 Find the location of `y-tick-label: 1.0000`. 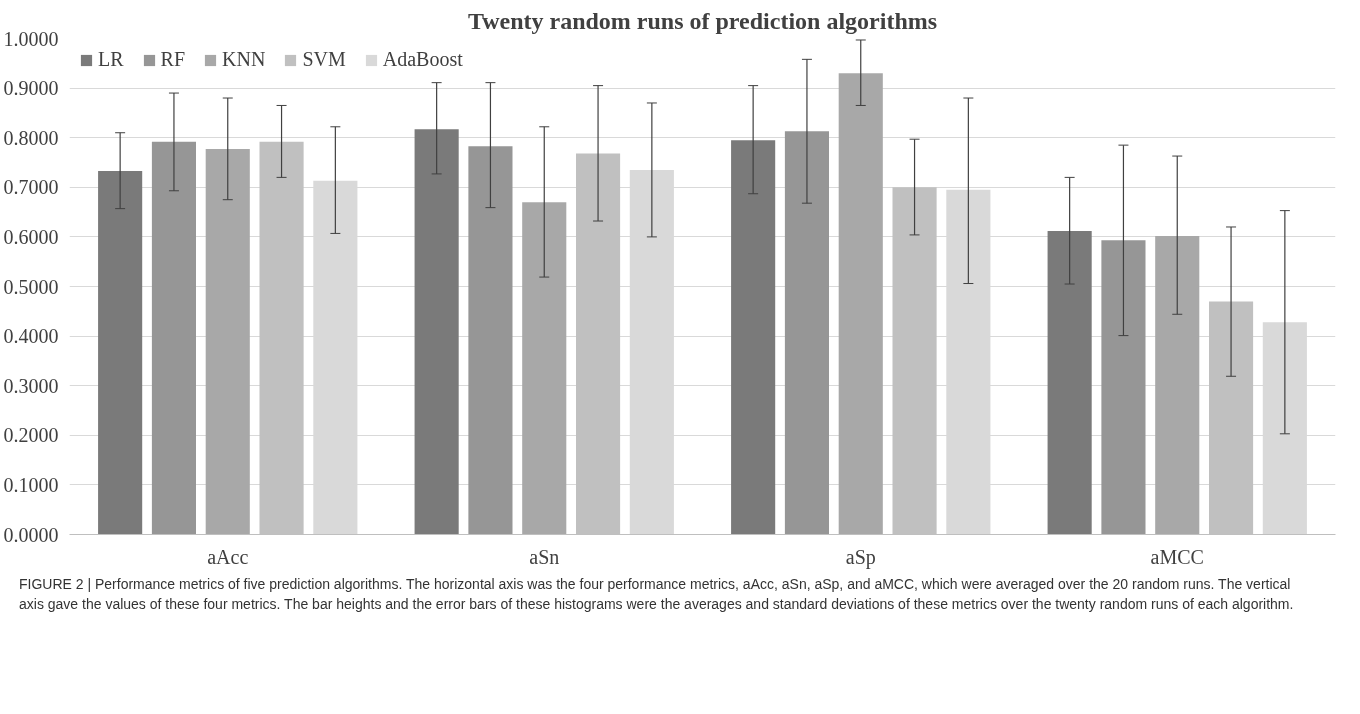

y-tick-label: 1.0000 is located at coordinates (31, 38).